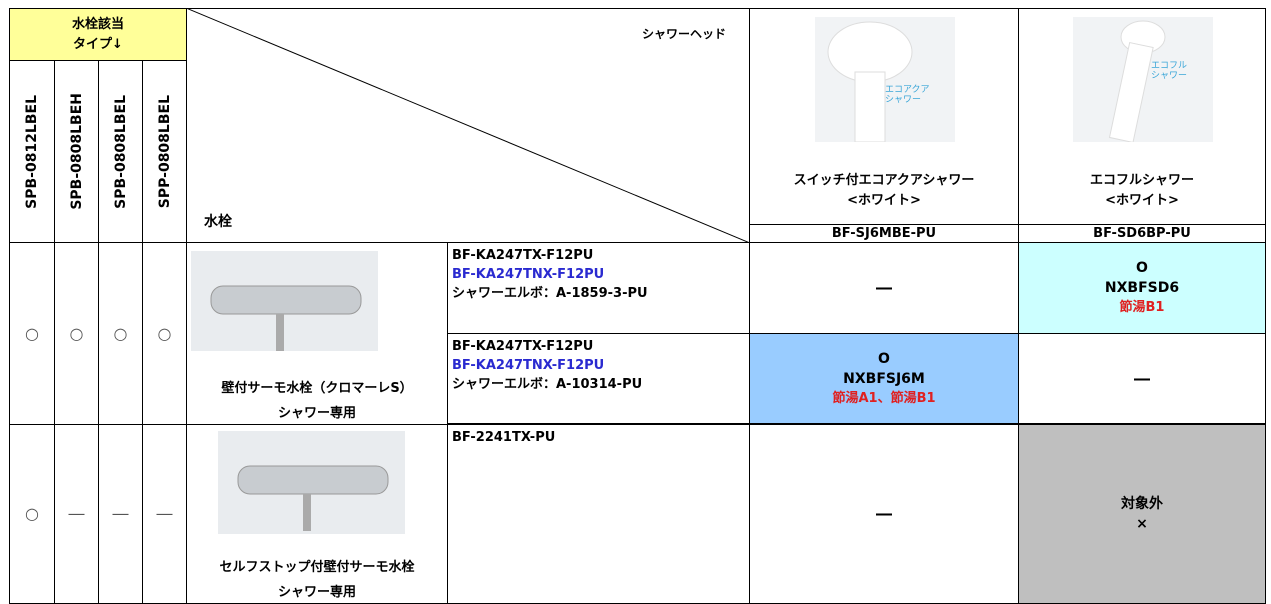 The image size is (1271, 604). Describe the element at coordinates (1142, 504) in the screenshot. I see `compat-mark: 対象外` at that location.